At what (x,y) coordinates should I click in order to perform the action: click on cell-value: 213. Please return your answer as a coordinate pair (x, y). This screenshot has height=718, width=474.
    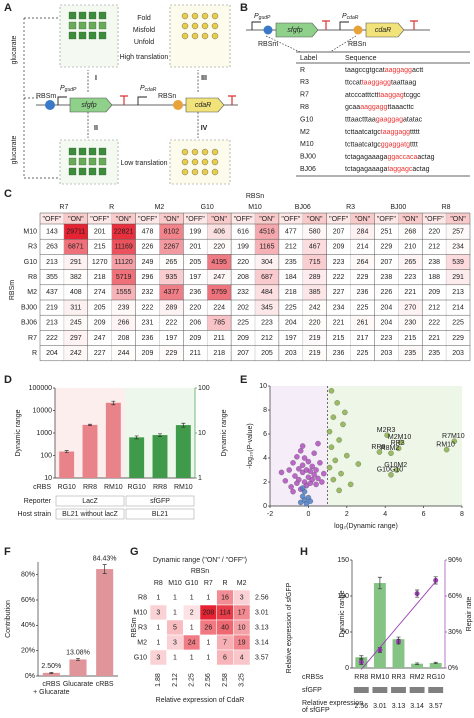
    Looking at the image, I should click on (52, 262).